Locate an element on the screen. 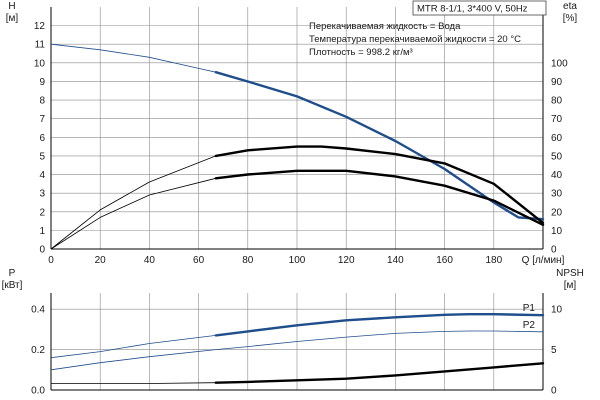 This screenshot has width=600, height=400. annotation-line: Перекачиваемая жидкость = Вода is located at coordinates (385, 26).